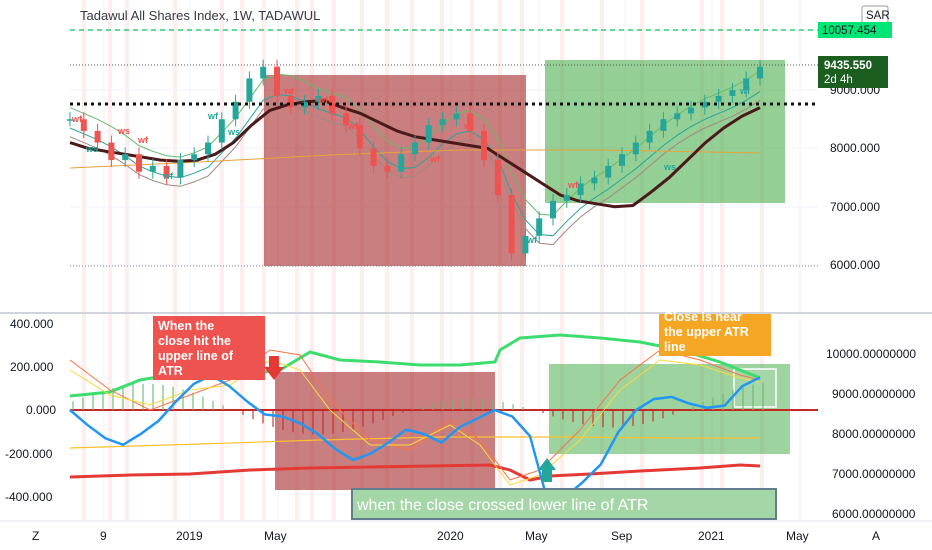  What do you see at coordinates (450, 536) in the screenshot?
I see `time-tick: 2020` at bounding box center [450, 536].